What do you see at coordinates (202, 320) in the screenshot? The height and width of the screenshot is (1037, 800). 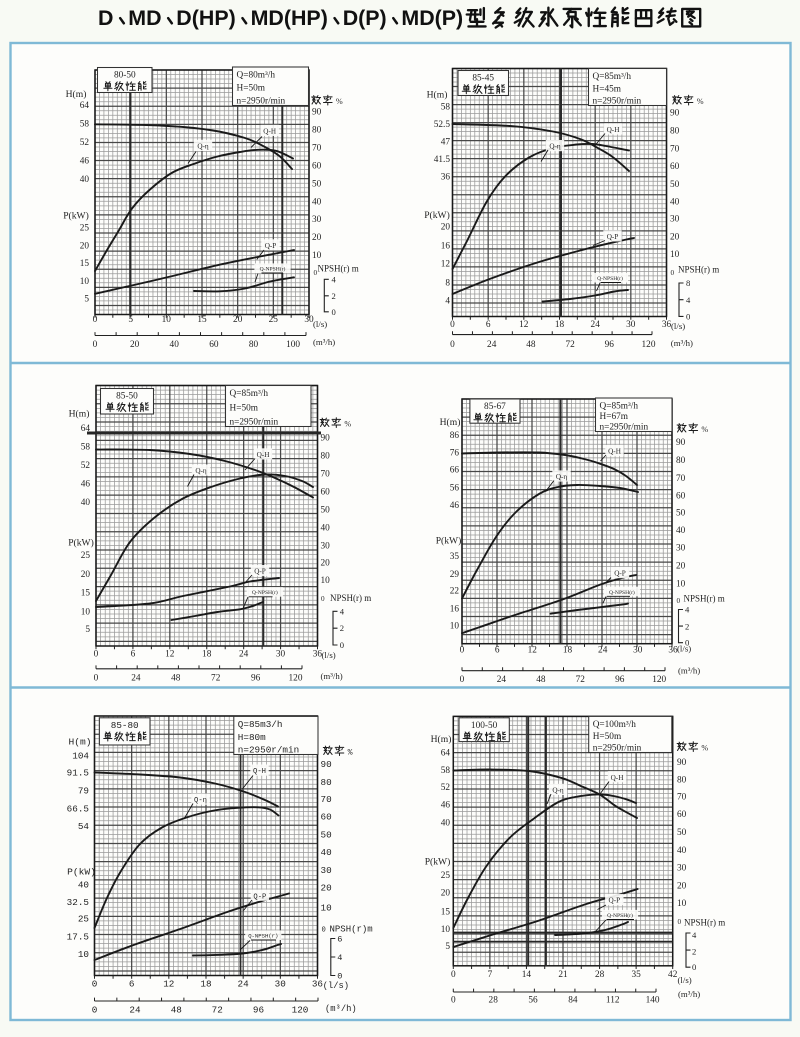 I see `svg-text: 15` at bounding box center [202, 320].